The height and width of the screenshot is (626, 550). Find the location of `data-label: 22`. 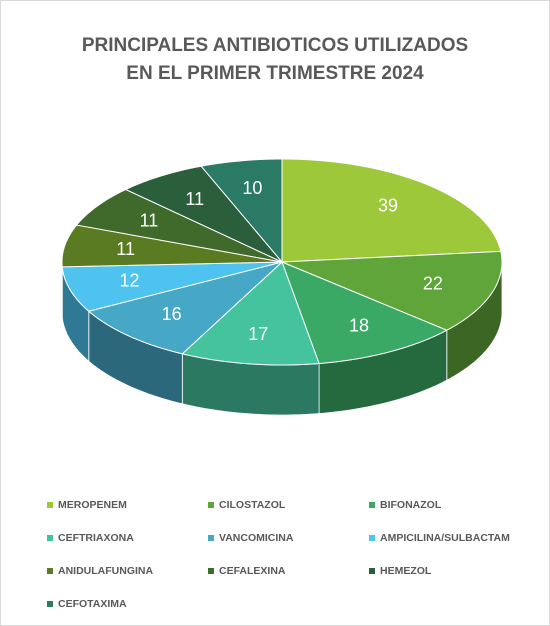

data-label: 22 is located at coordinates (433, 283).